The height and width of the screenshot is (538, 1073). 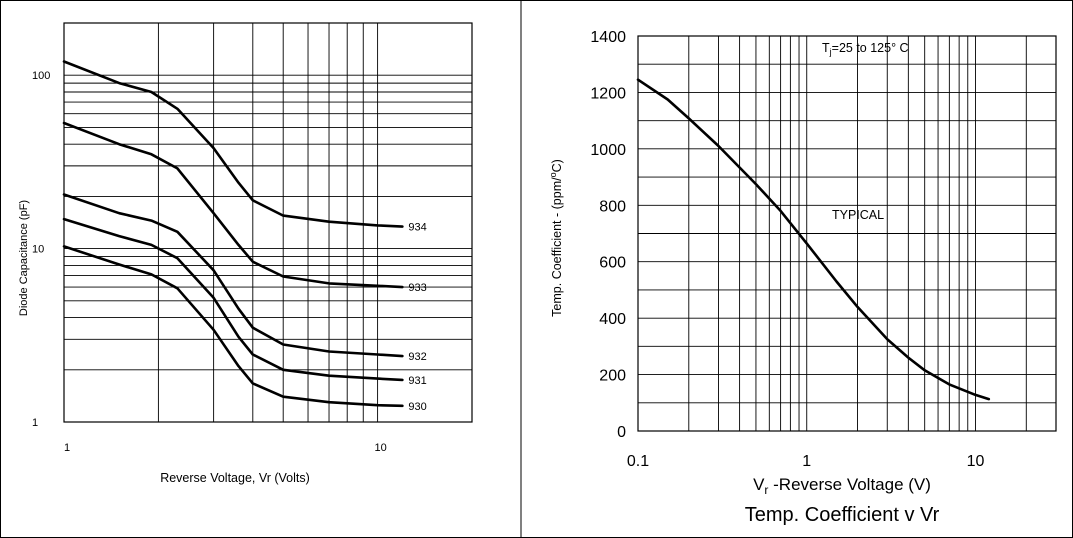 I want to click on temp-coefficient-y-tick-label: 200, so click(x=612, y=376).